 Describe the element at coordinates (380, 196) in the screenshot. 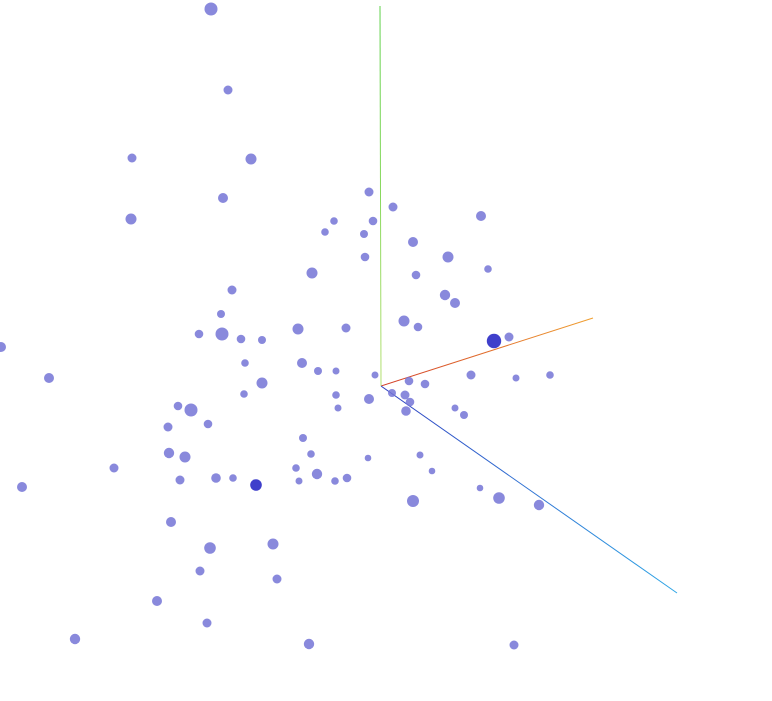

I see `y-axis-line` at that location.